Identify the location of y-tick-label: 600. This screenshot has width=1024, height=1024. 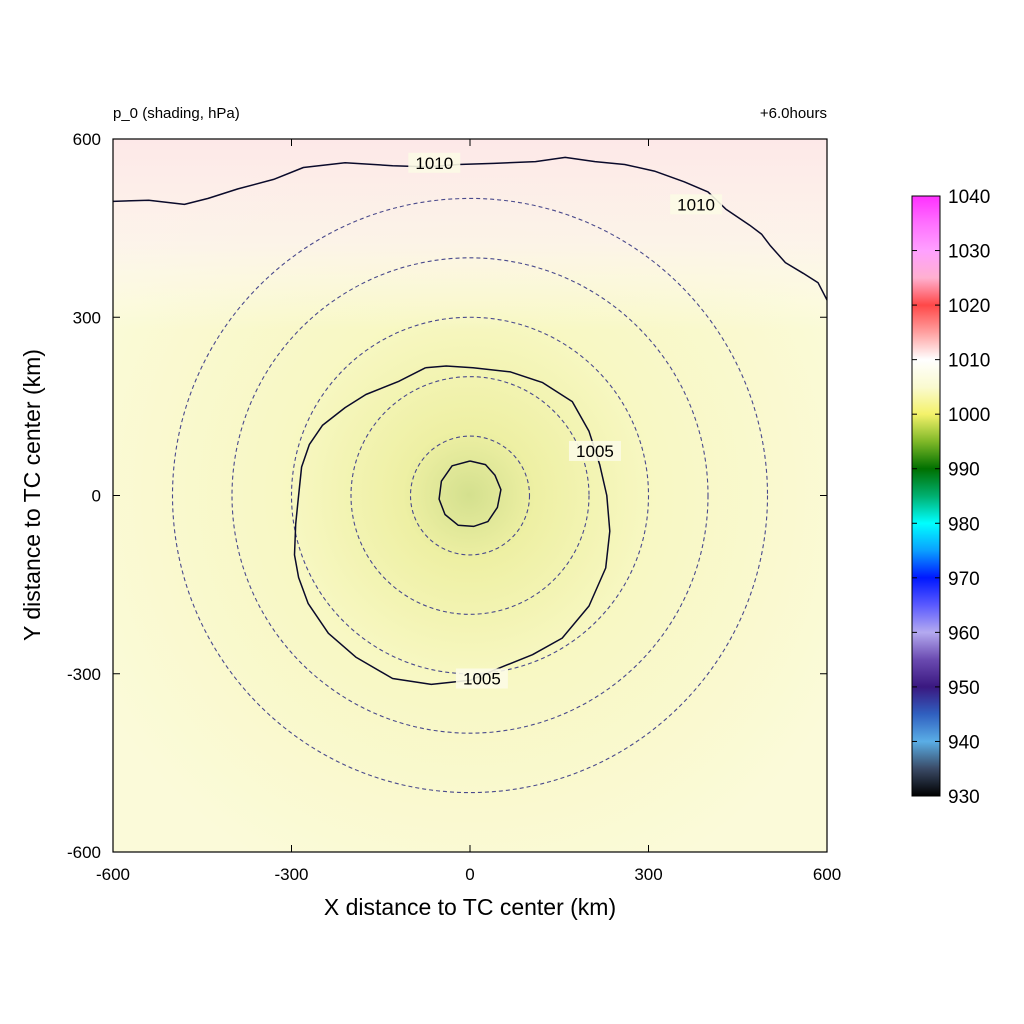
(87, 139).